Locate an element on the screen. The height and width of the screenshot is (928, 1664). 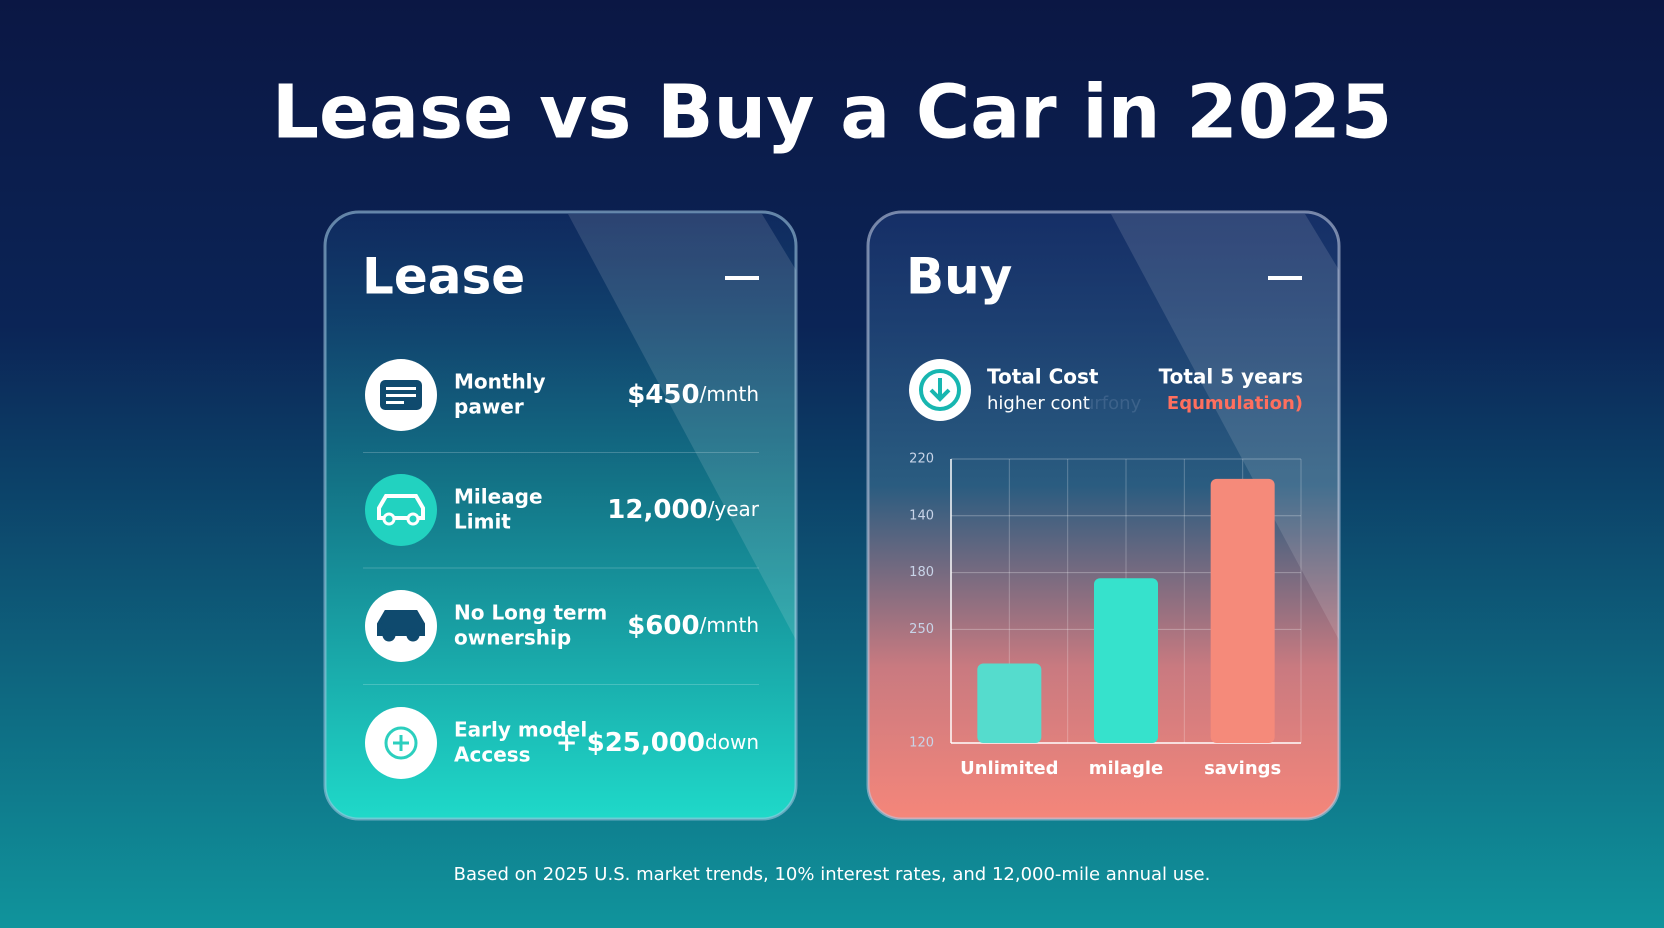
row-amount: $600 is located at coordinates (663, 626).